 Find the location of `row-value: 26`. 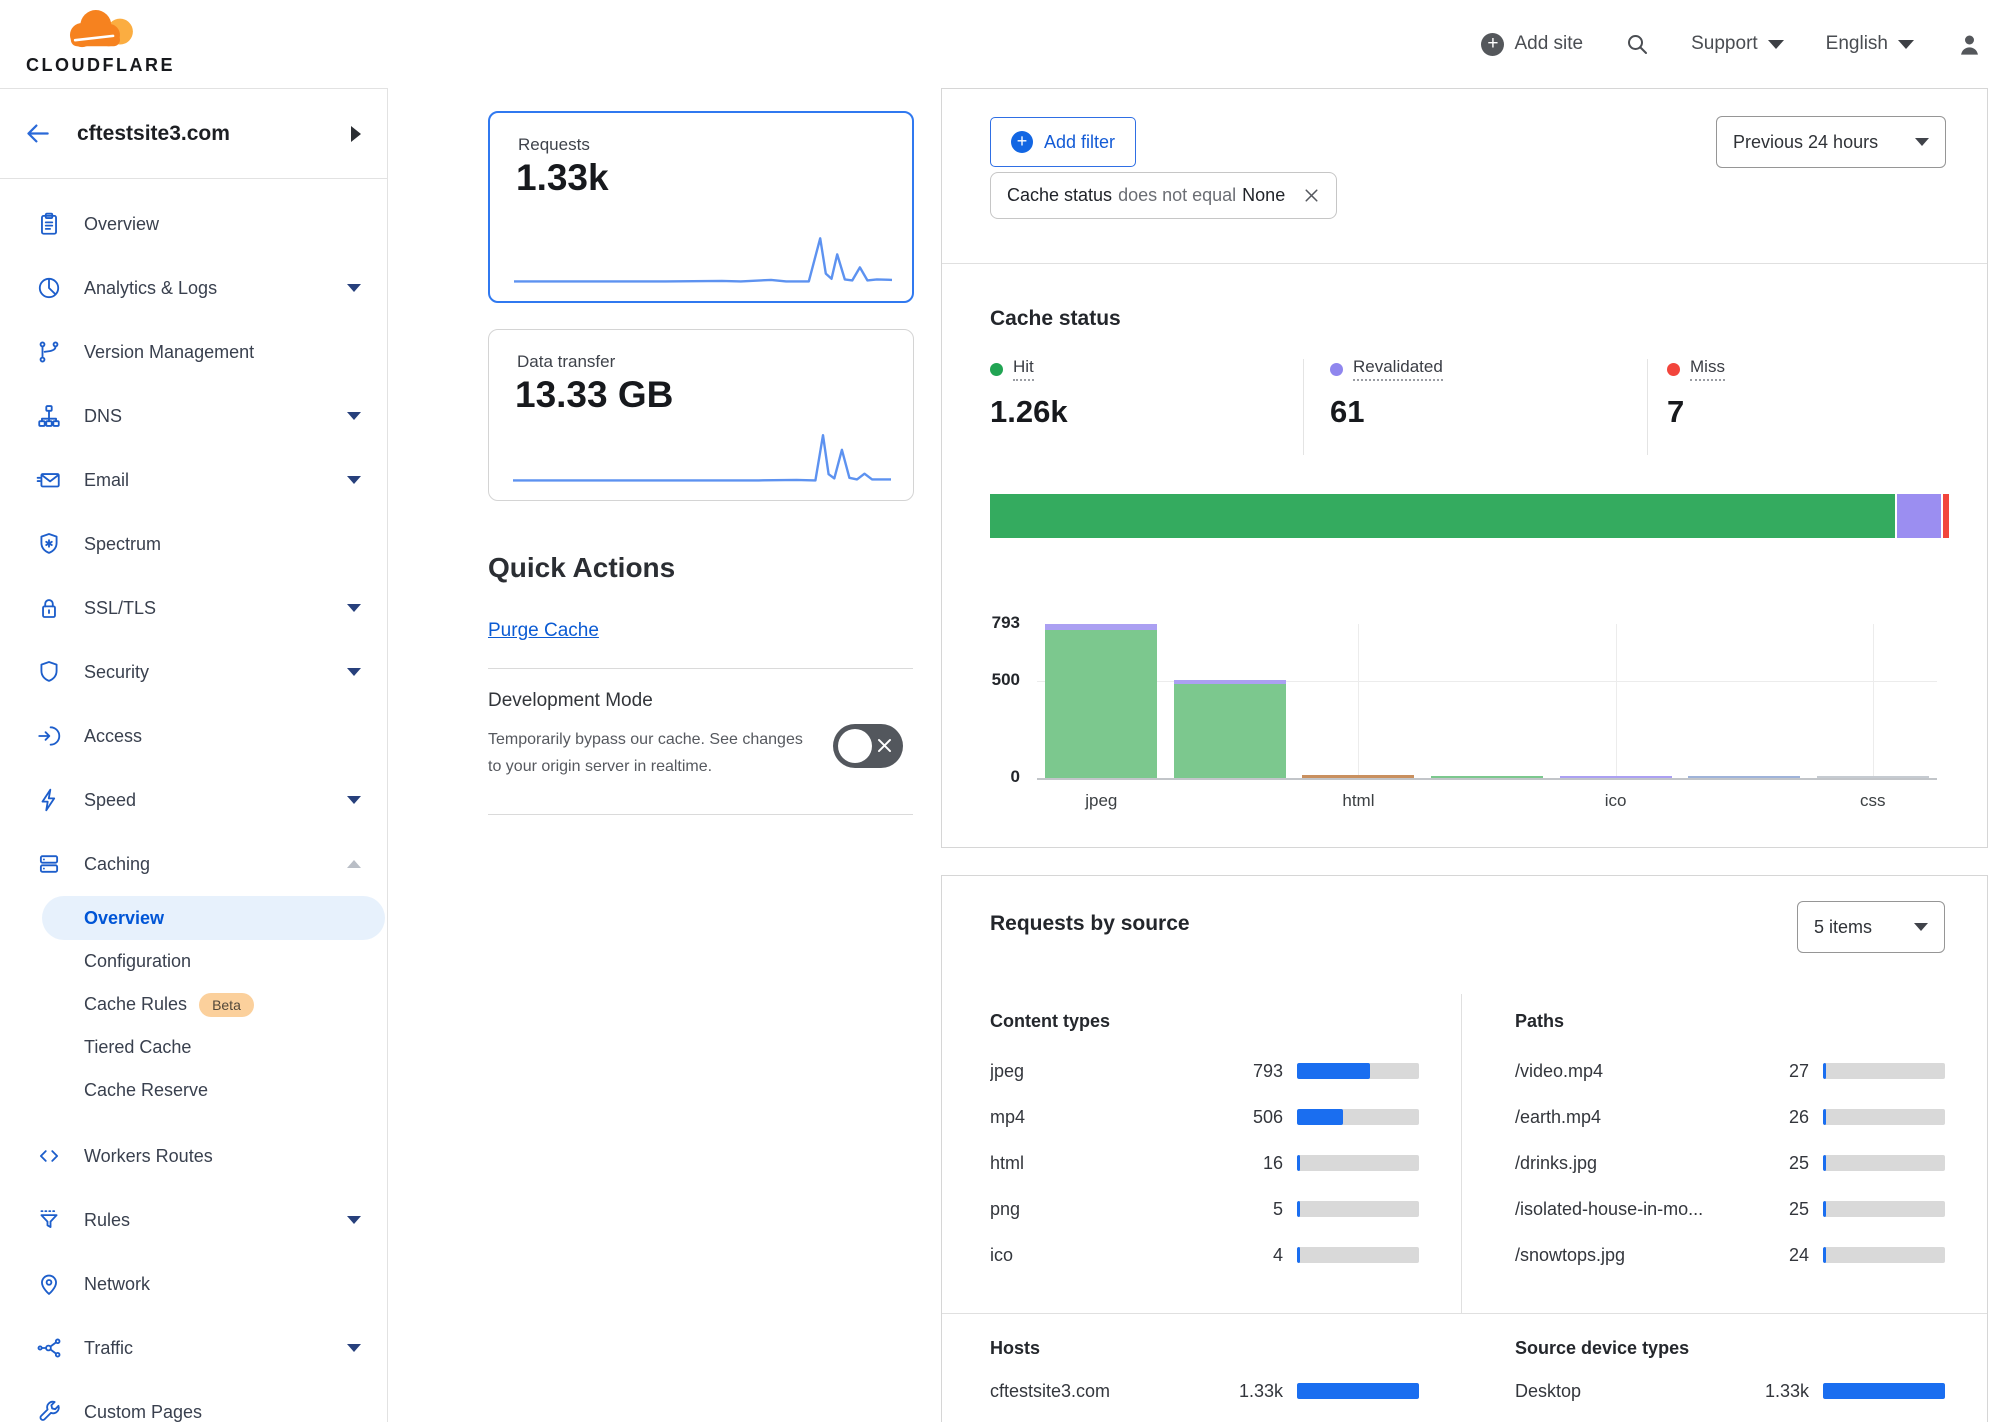

row-value: 26 is located at coordinates (1798, 1116).